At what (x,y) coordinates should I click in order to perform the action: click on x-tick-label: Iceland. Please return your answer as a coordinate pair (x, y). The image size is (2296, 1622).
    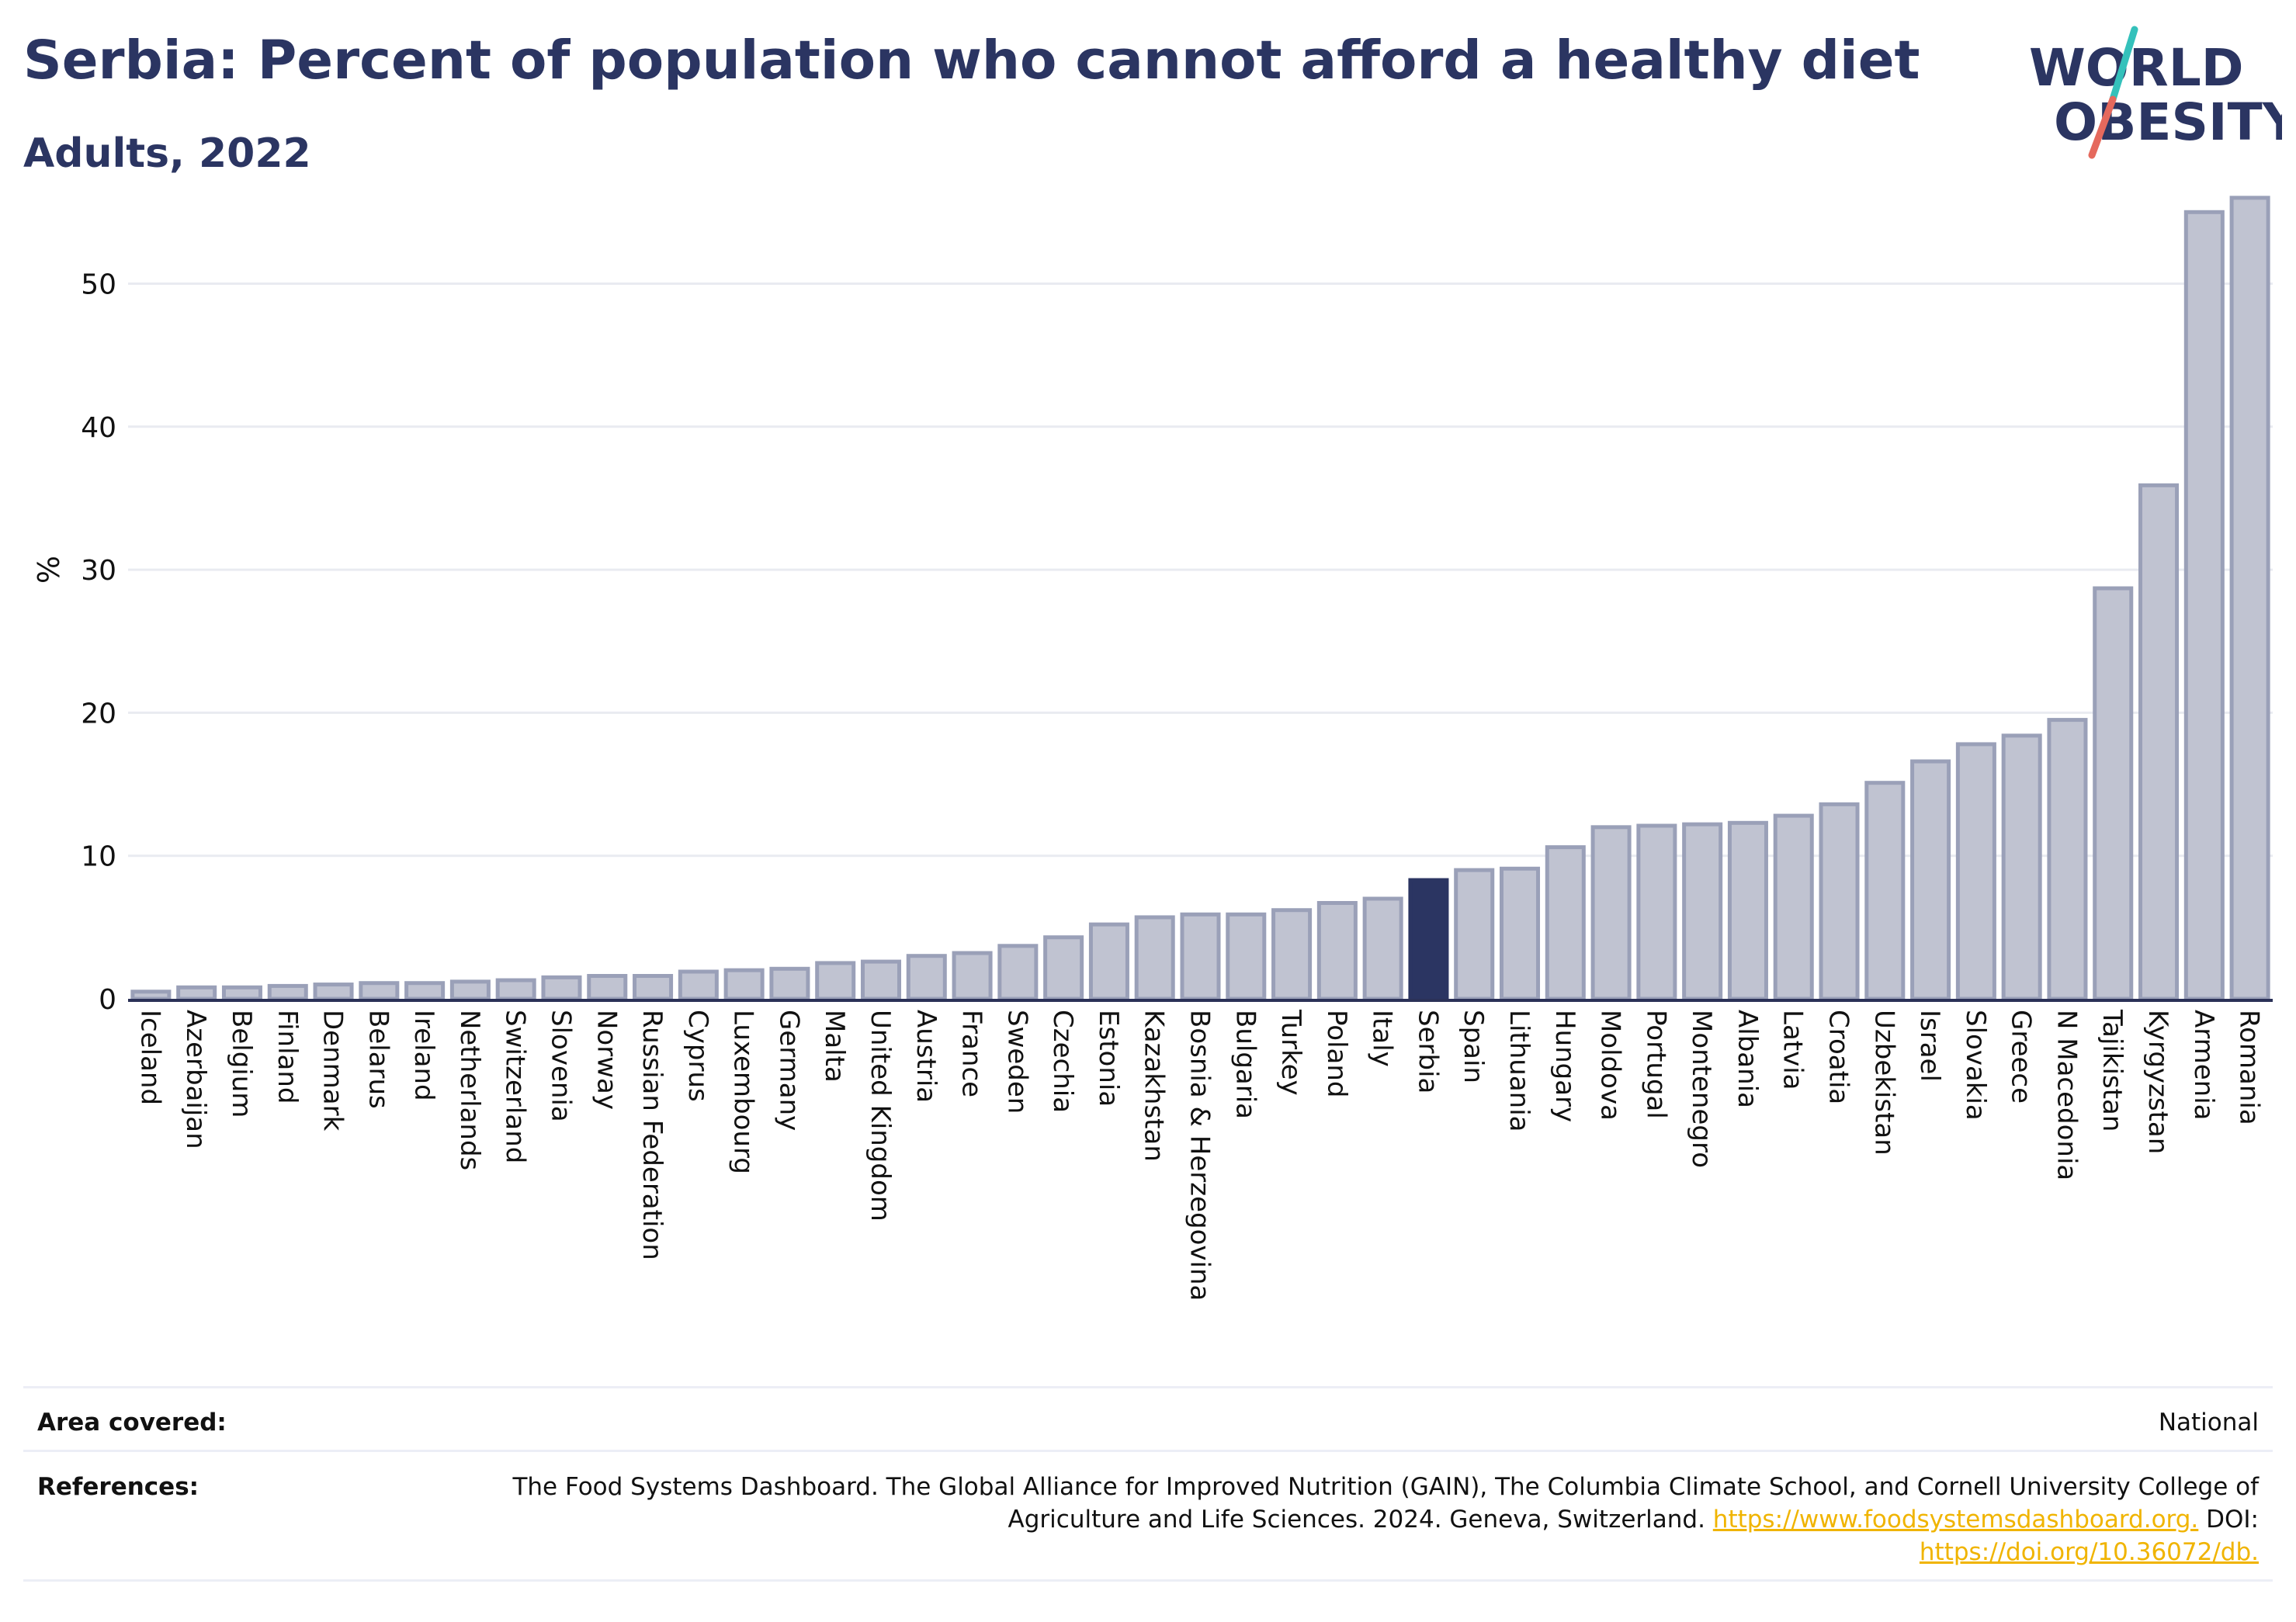
    Looking at the image, I should click on (149, 1057).